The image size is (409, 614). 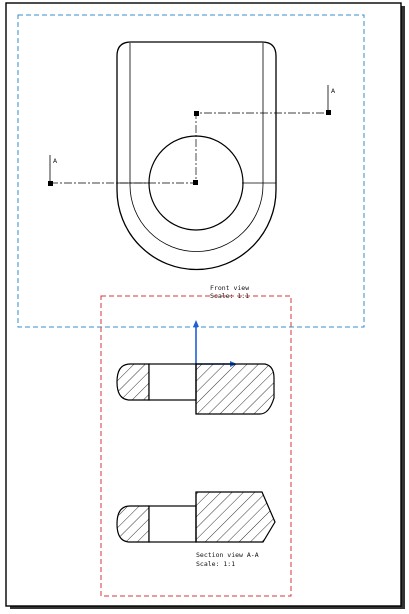 What do you see at coordinates (227, 555) in the screenshot?
I see `section-view-title: Section view A-A` at bounding box center [227, 555].